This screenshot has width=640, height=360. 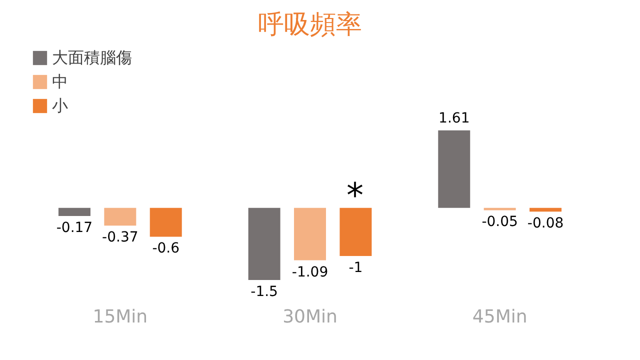 I want to click on legend-label: 中, so click(x=60, y=81).